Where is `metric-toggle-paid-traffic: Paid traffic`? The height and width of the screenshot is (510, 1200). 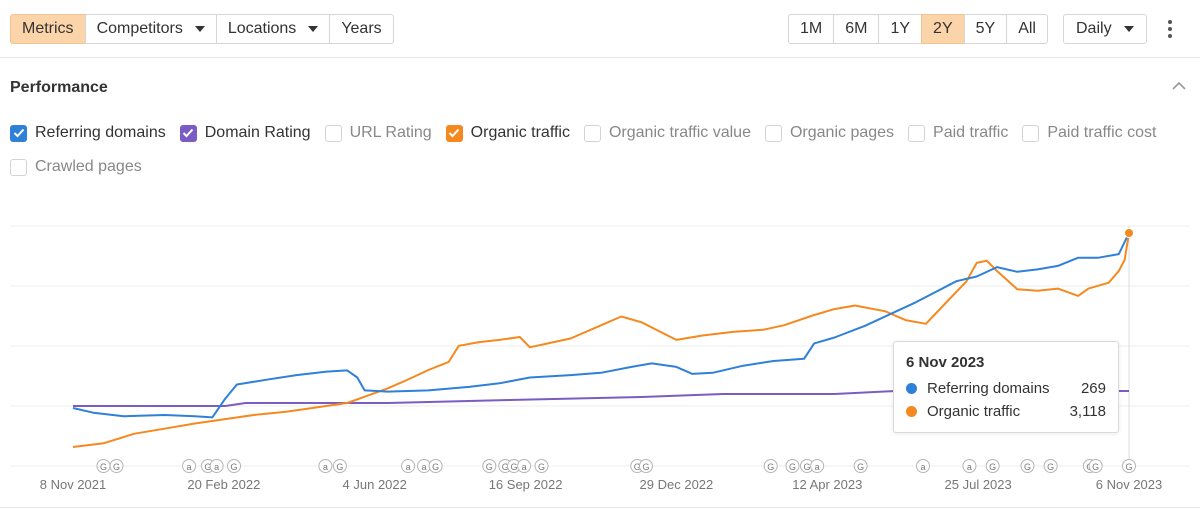 metric-toggle-paid-traffic: Paid traffic is located at coordinates (958, 133).